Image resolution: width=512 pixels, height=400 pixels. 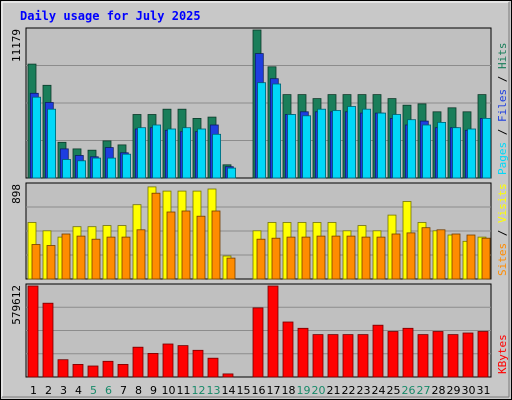 I want to click on x-tick-label: 31, so click(x=484, y=390).